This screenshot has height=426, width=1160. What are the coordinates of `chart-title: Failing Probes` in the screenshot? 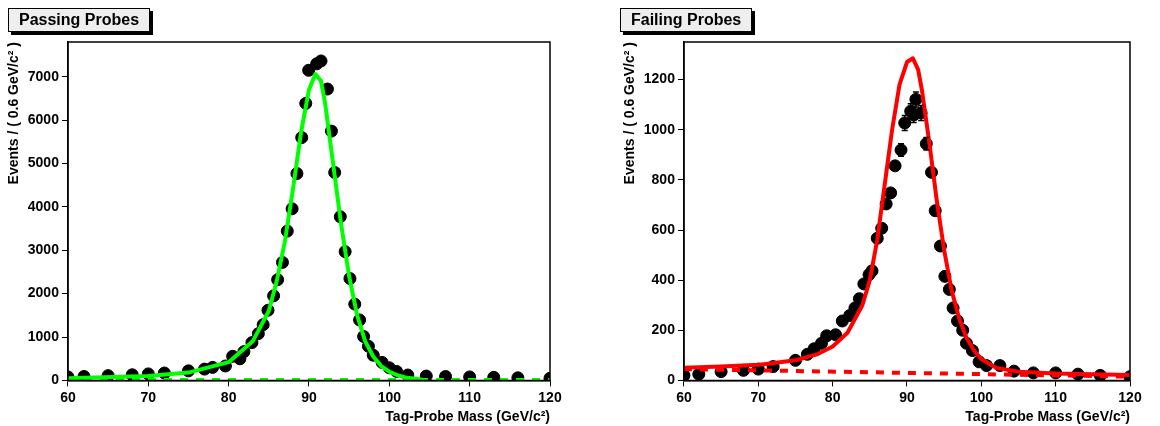 It's located at (686, 20).